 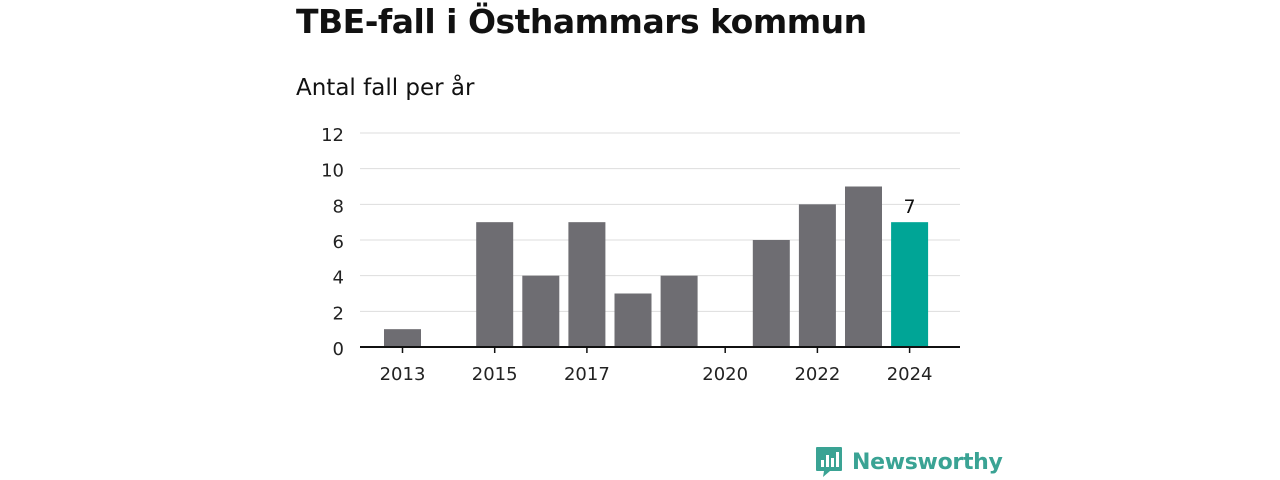 I want to click on bar-2016, so click(x=541, y=311).